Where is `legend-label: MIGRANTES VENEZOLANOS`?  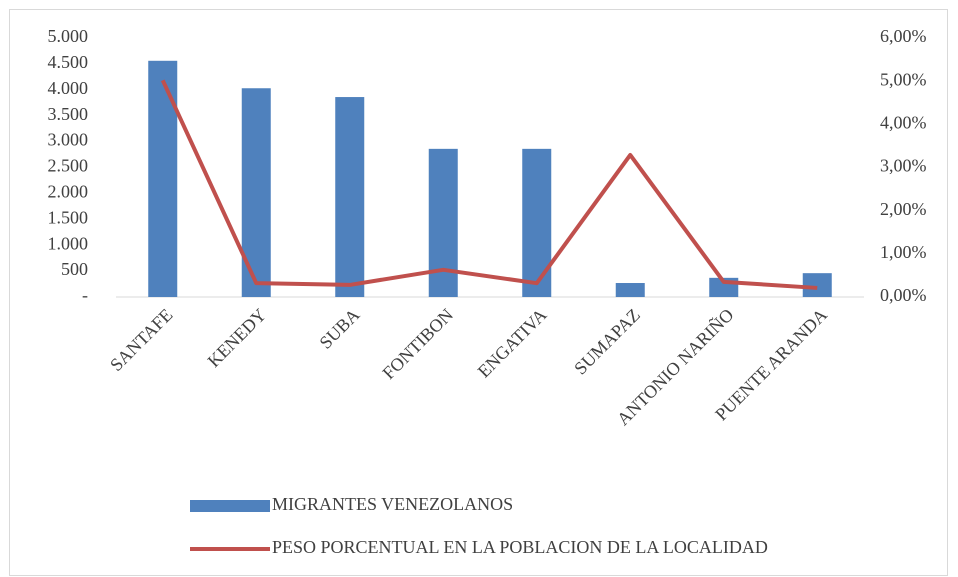 legend-label: MIGRANTES VENEZOLANOS is located at coordinates (392, 504).